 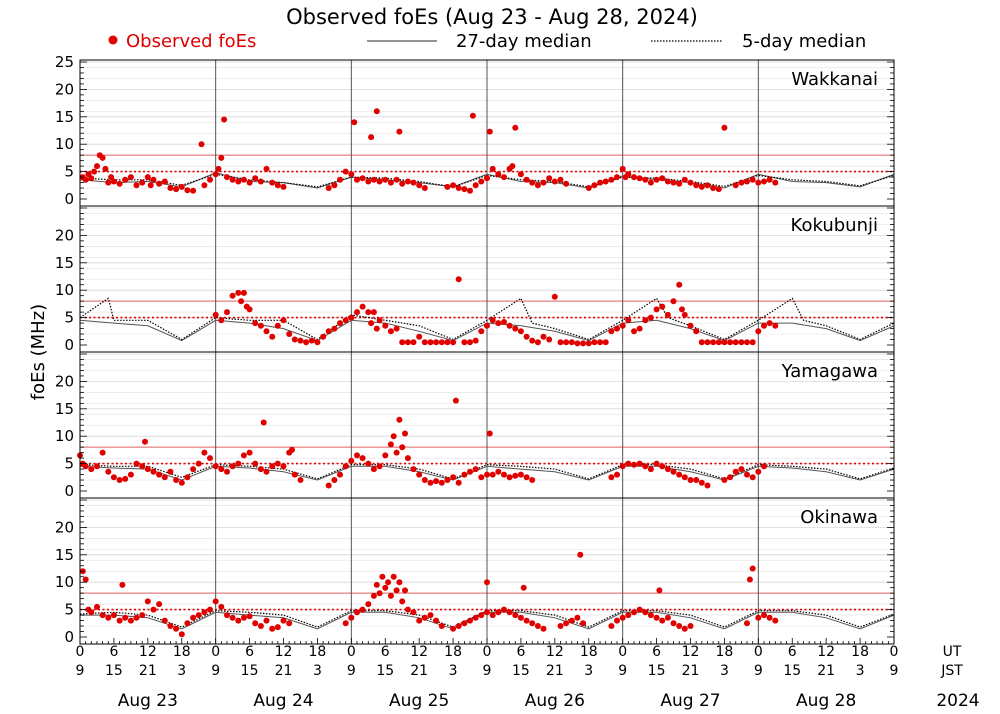 I want to click on y-tick-label: 5, so click(x=69, y=172).